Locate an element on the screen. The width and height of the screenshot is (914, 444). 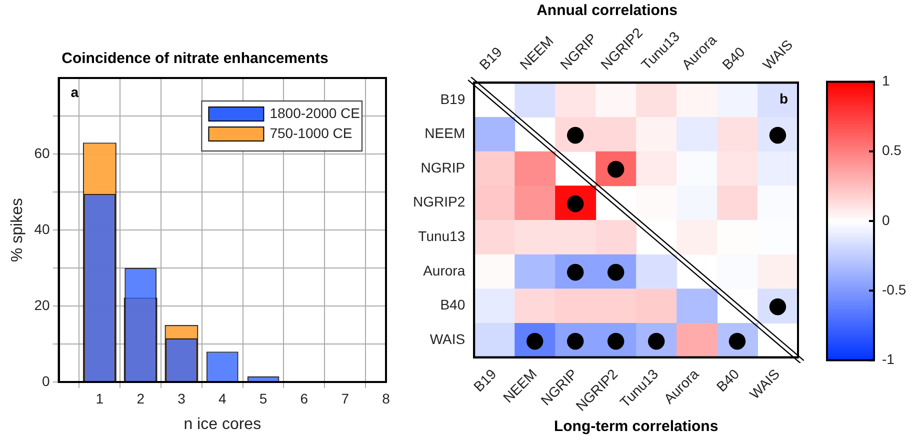
y-tick-label: NGRIP is located at coordinates (443, 167).